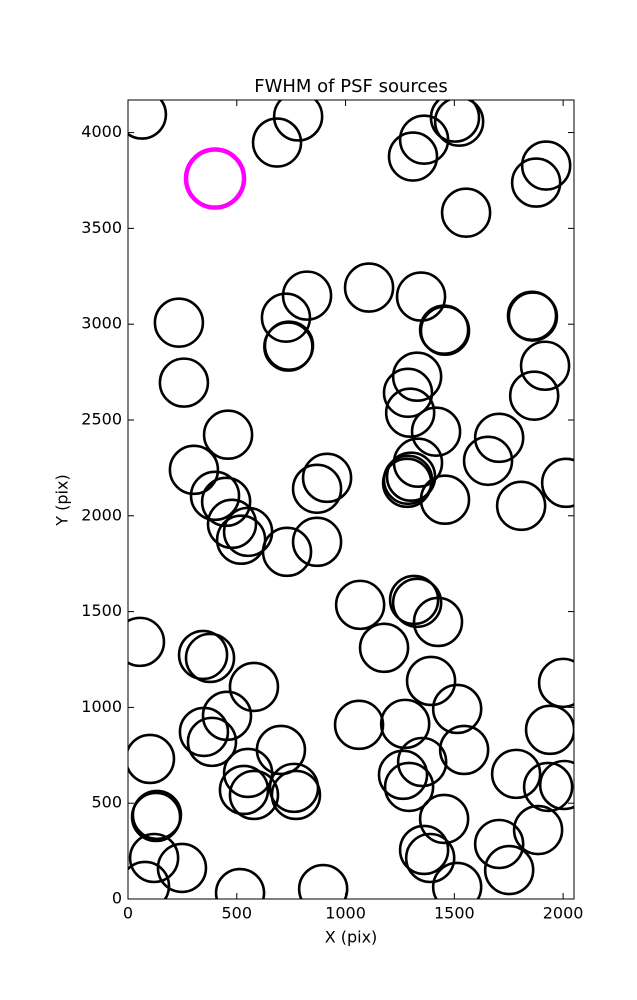  Describe the element at coordinates (237, 913) in the screenshot. I see `x-tick-label: 500` at that location.